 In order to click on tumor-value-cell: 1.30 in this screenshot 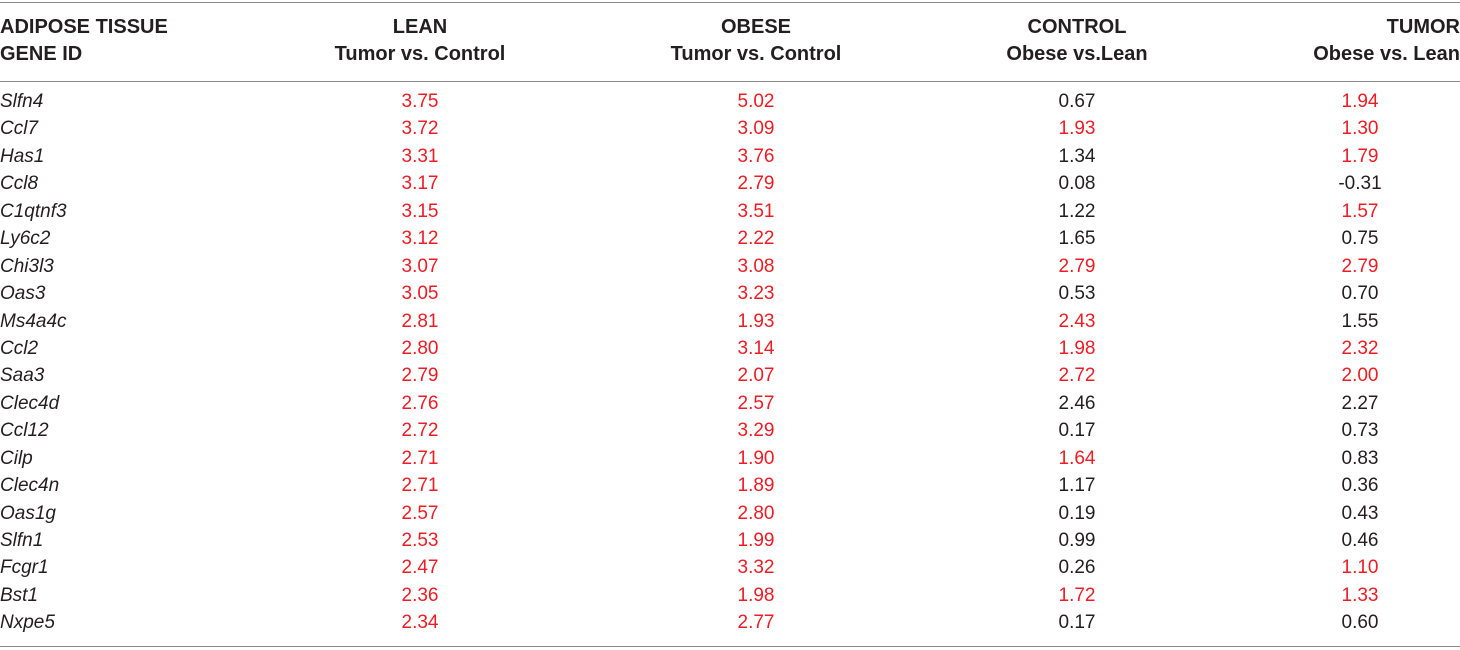, I will do `click(1360, 129)`.